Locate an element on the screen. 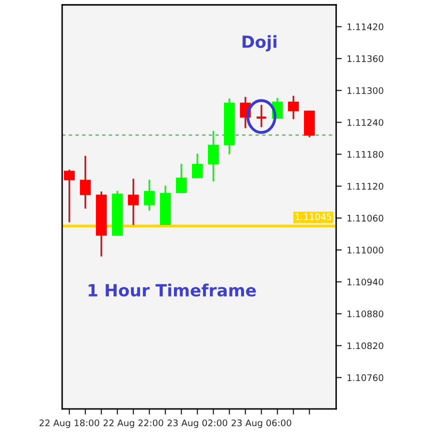 This screenshot has width=447, height=443. ref-line-label: 1.11045 is located at coordinates (314, 216).